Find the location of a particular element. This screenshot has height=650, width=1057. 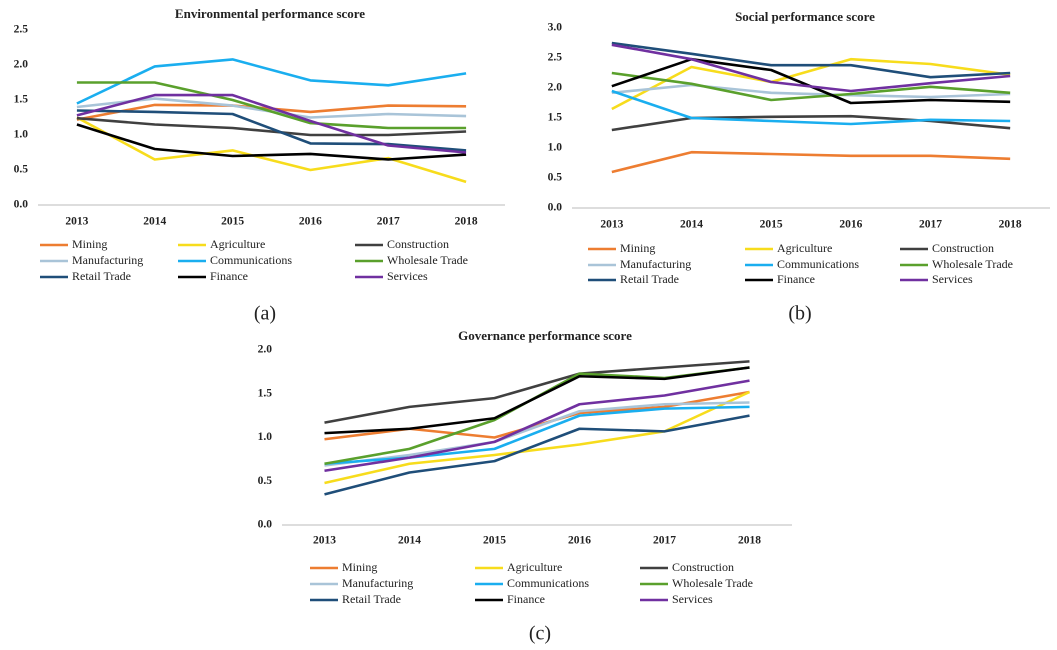

chart-title: Social performance score is located at coordinates (805, 16).